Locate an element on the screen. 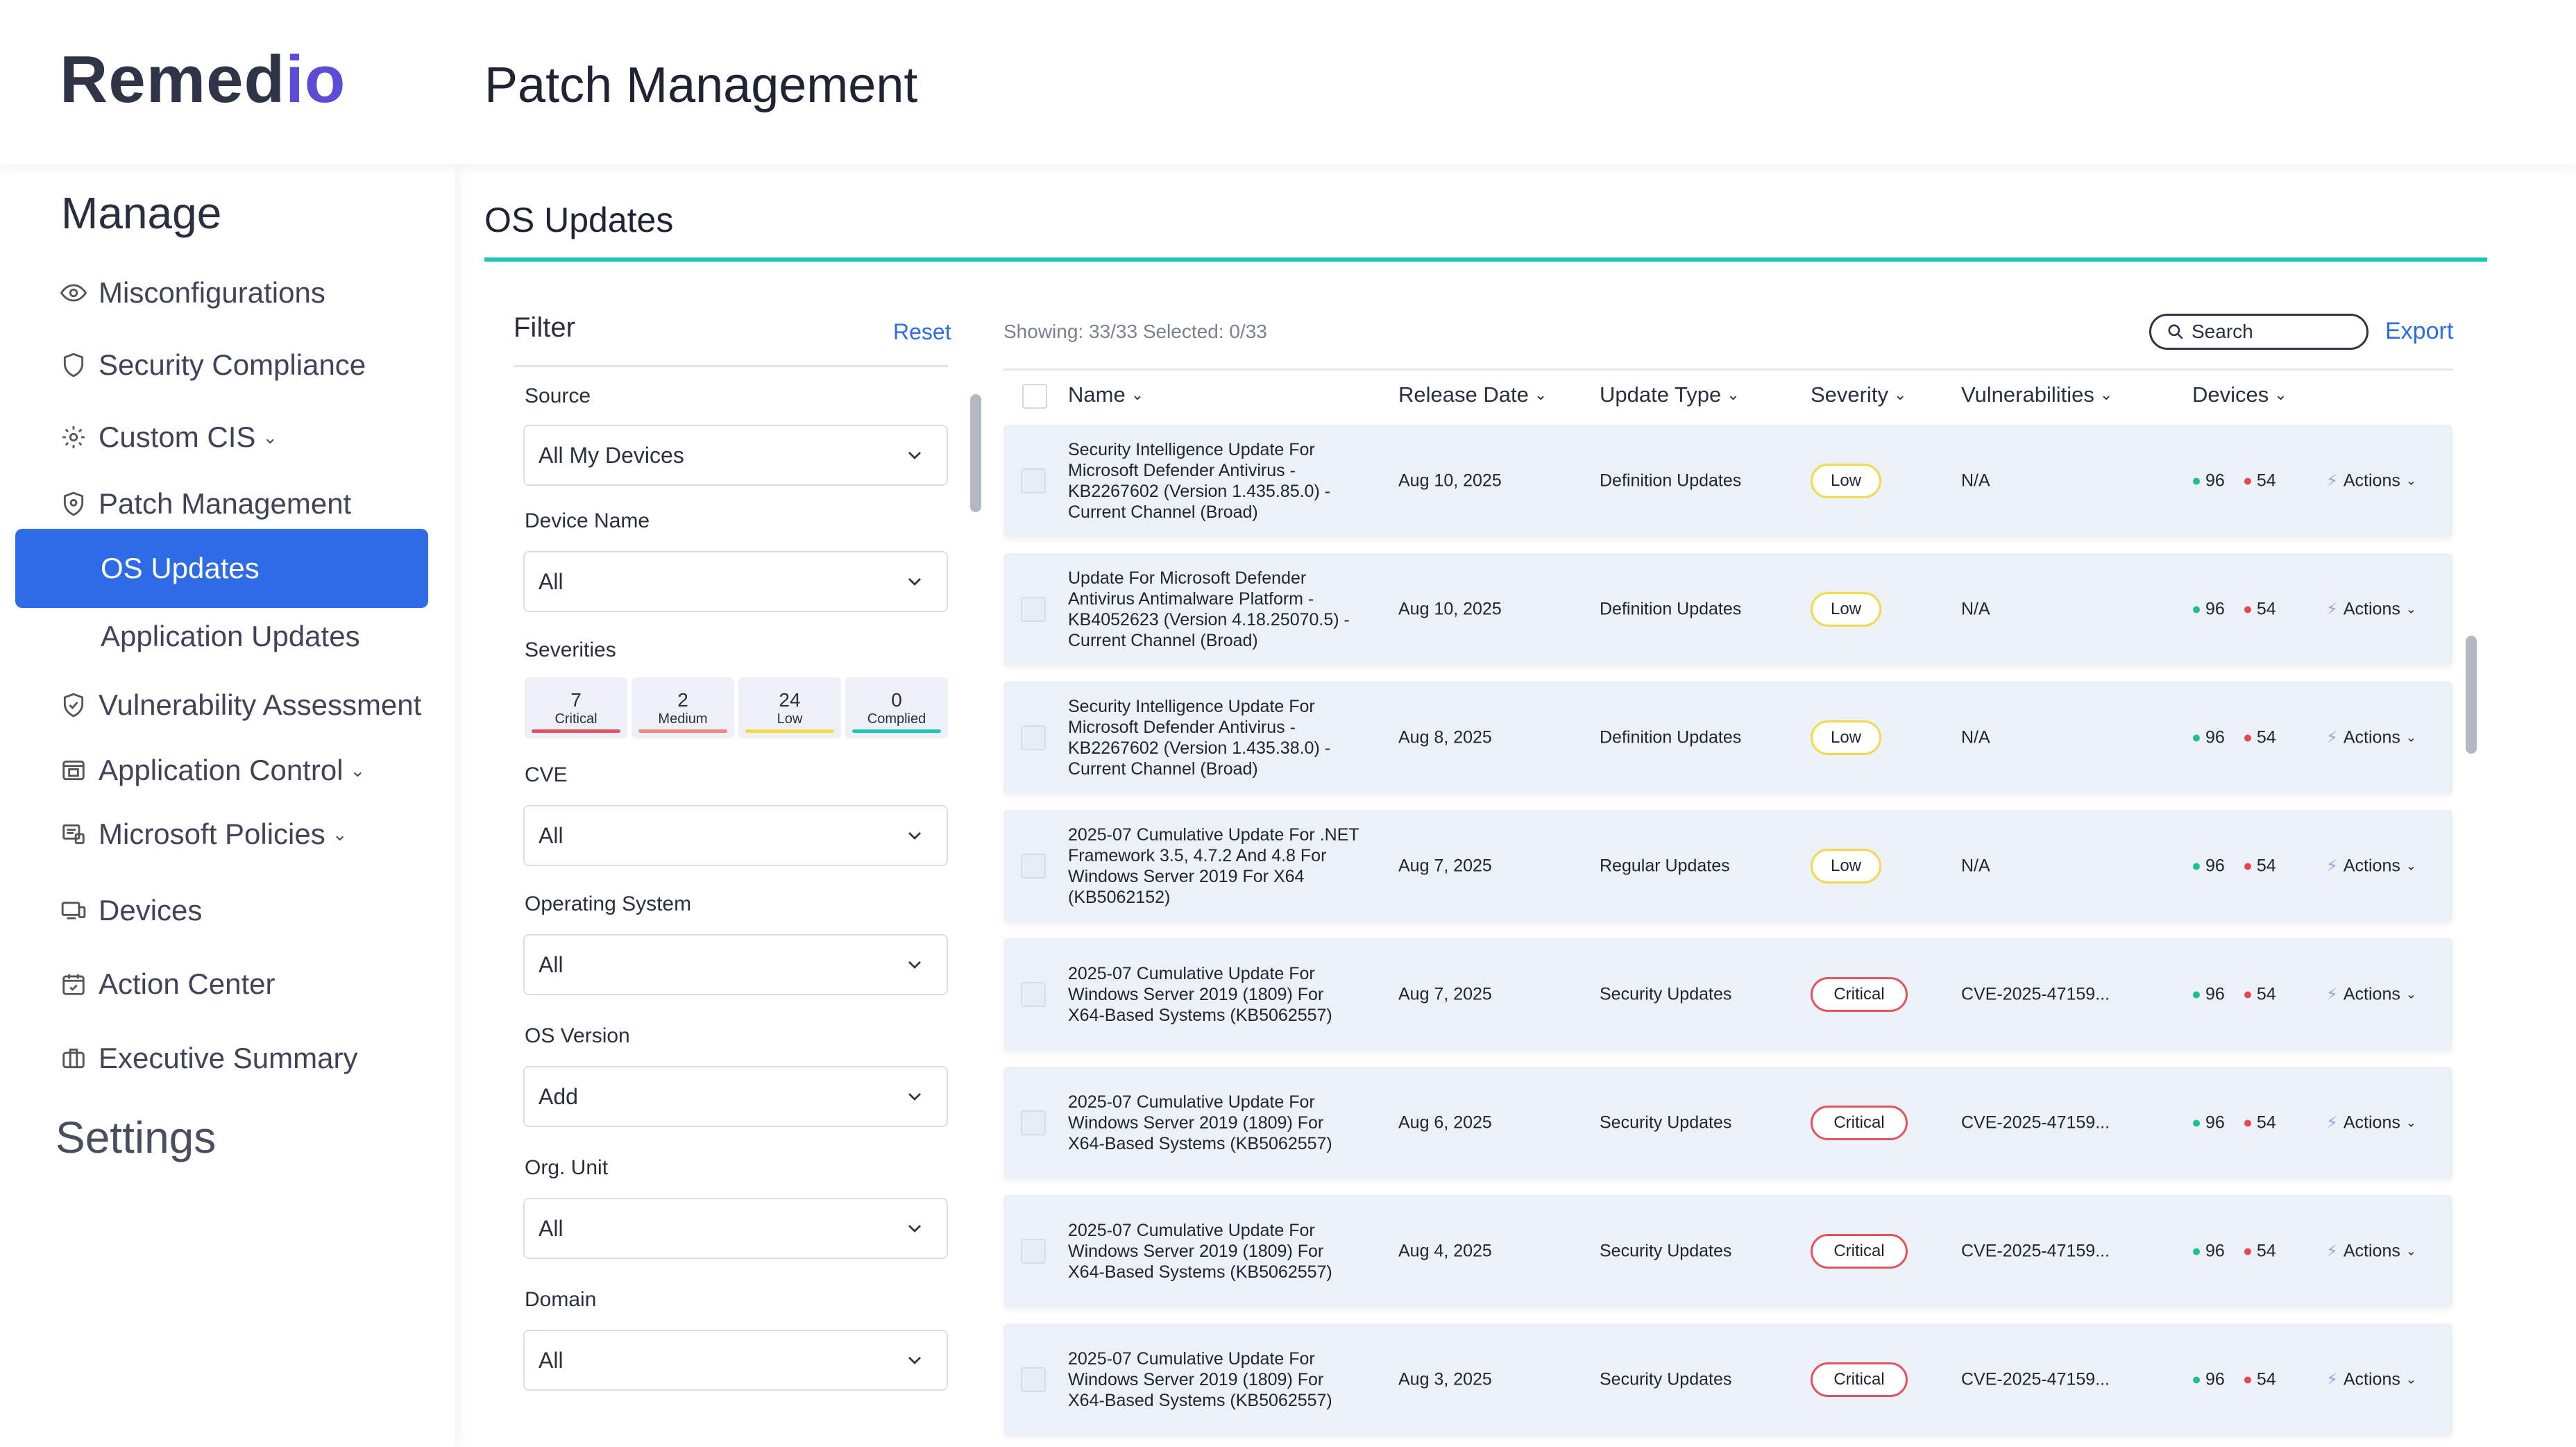 The width and height of the screenshot is (2576, 1447). actions-label: Actions is located at coordinates (2371, 737).